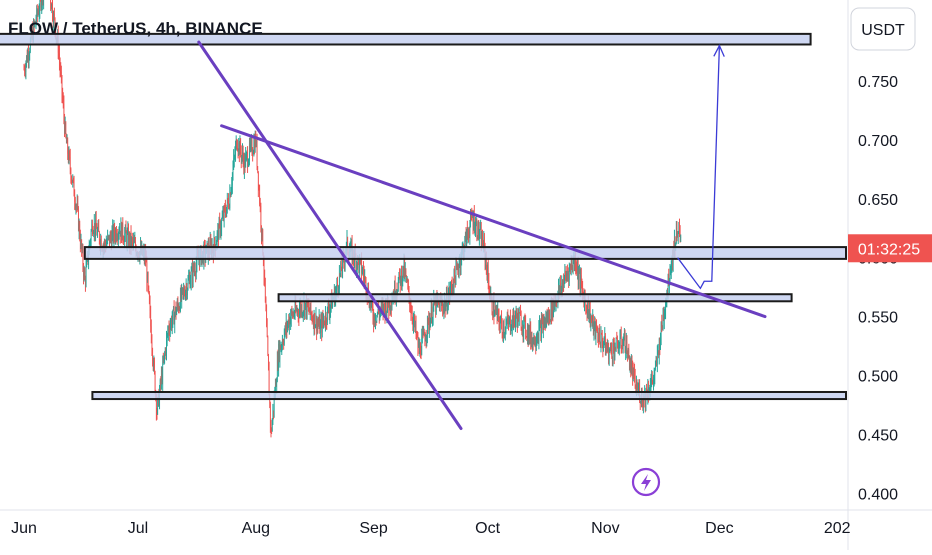  Describe the element at coordinates (883, 29) in the screenshot. I see `currency-button` at that location.